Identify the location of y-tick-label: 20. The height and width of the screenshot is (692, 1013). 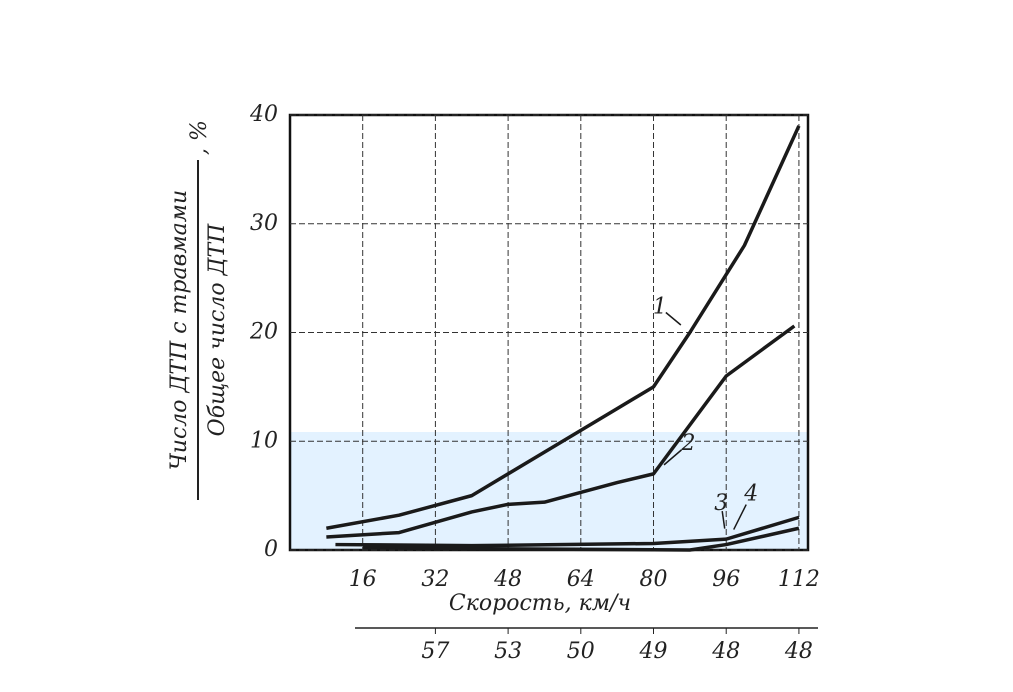
(263, 332).